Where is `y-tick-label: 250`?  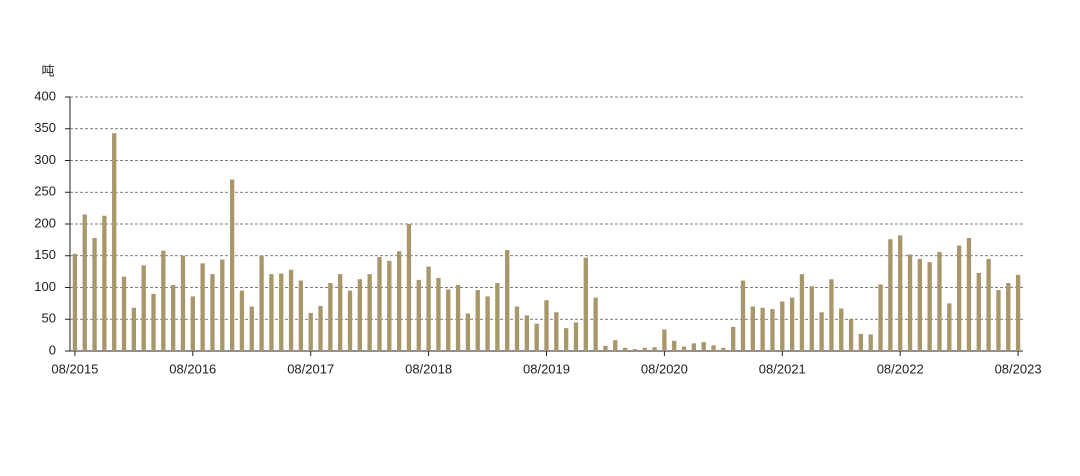 y-tick-label: 250 is located at coordinates (45, 191).